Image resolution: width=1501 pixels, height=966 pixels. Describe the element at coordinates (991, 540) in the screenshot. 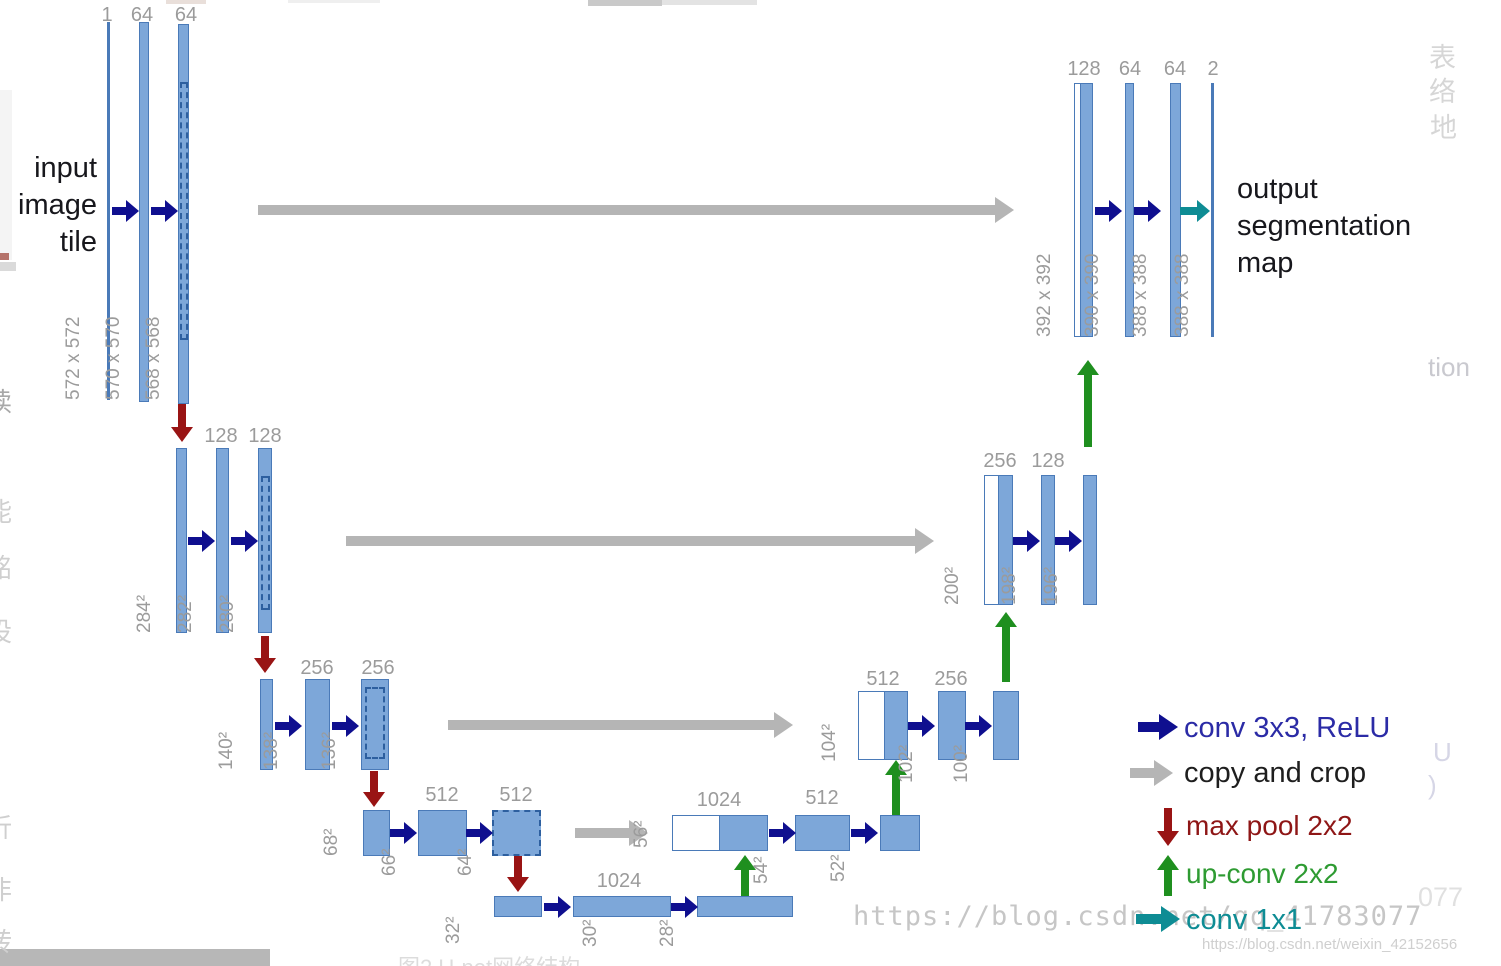

I see `copied-feature-bar` at that location.